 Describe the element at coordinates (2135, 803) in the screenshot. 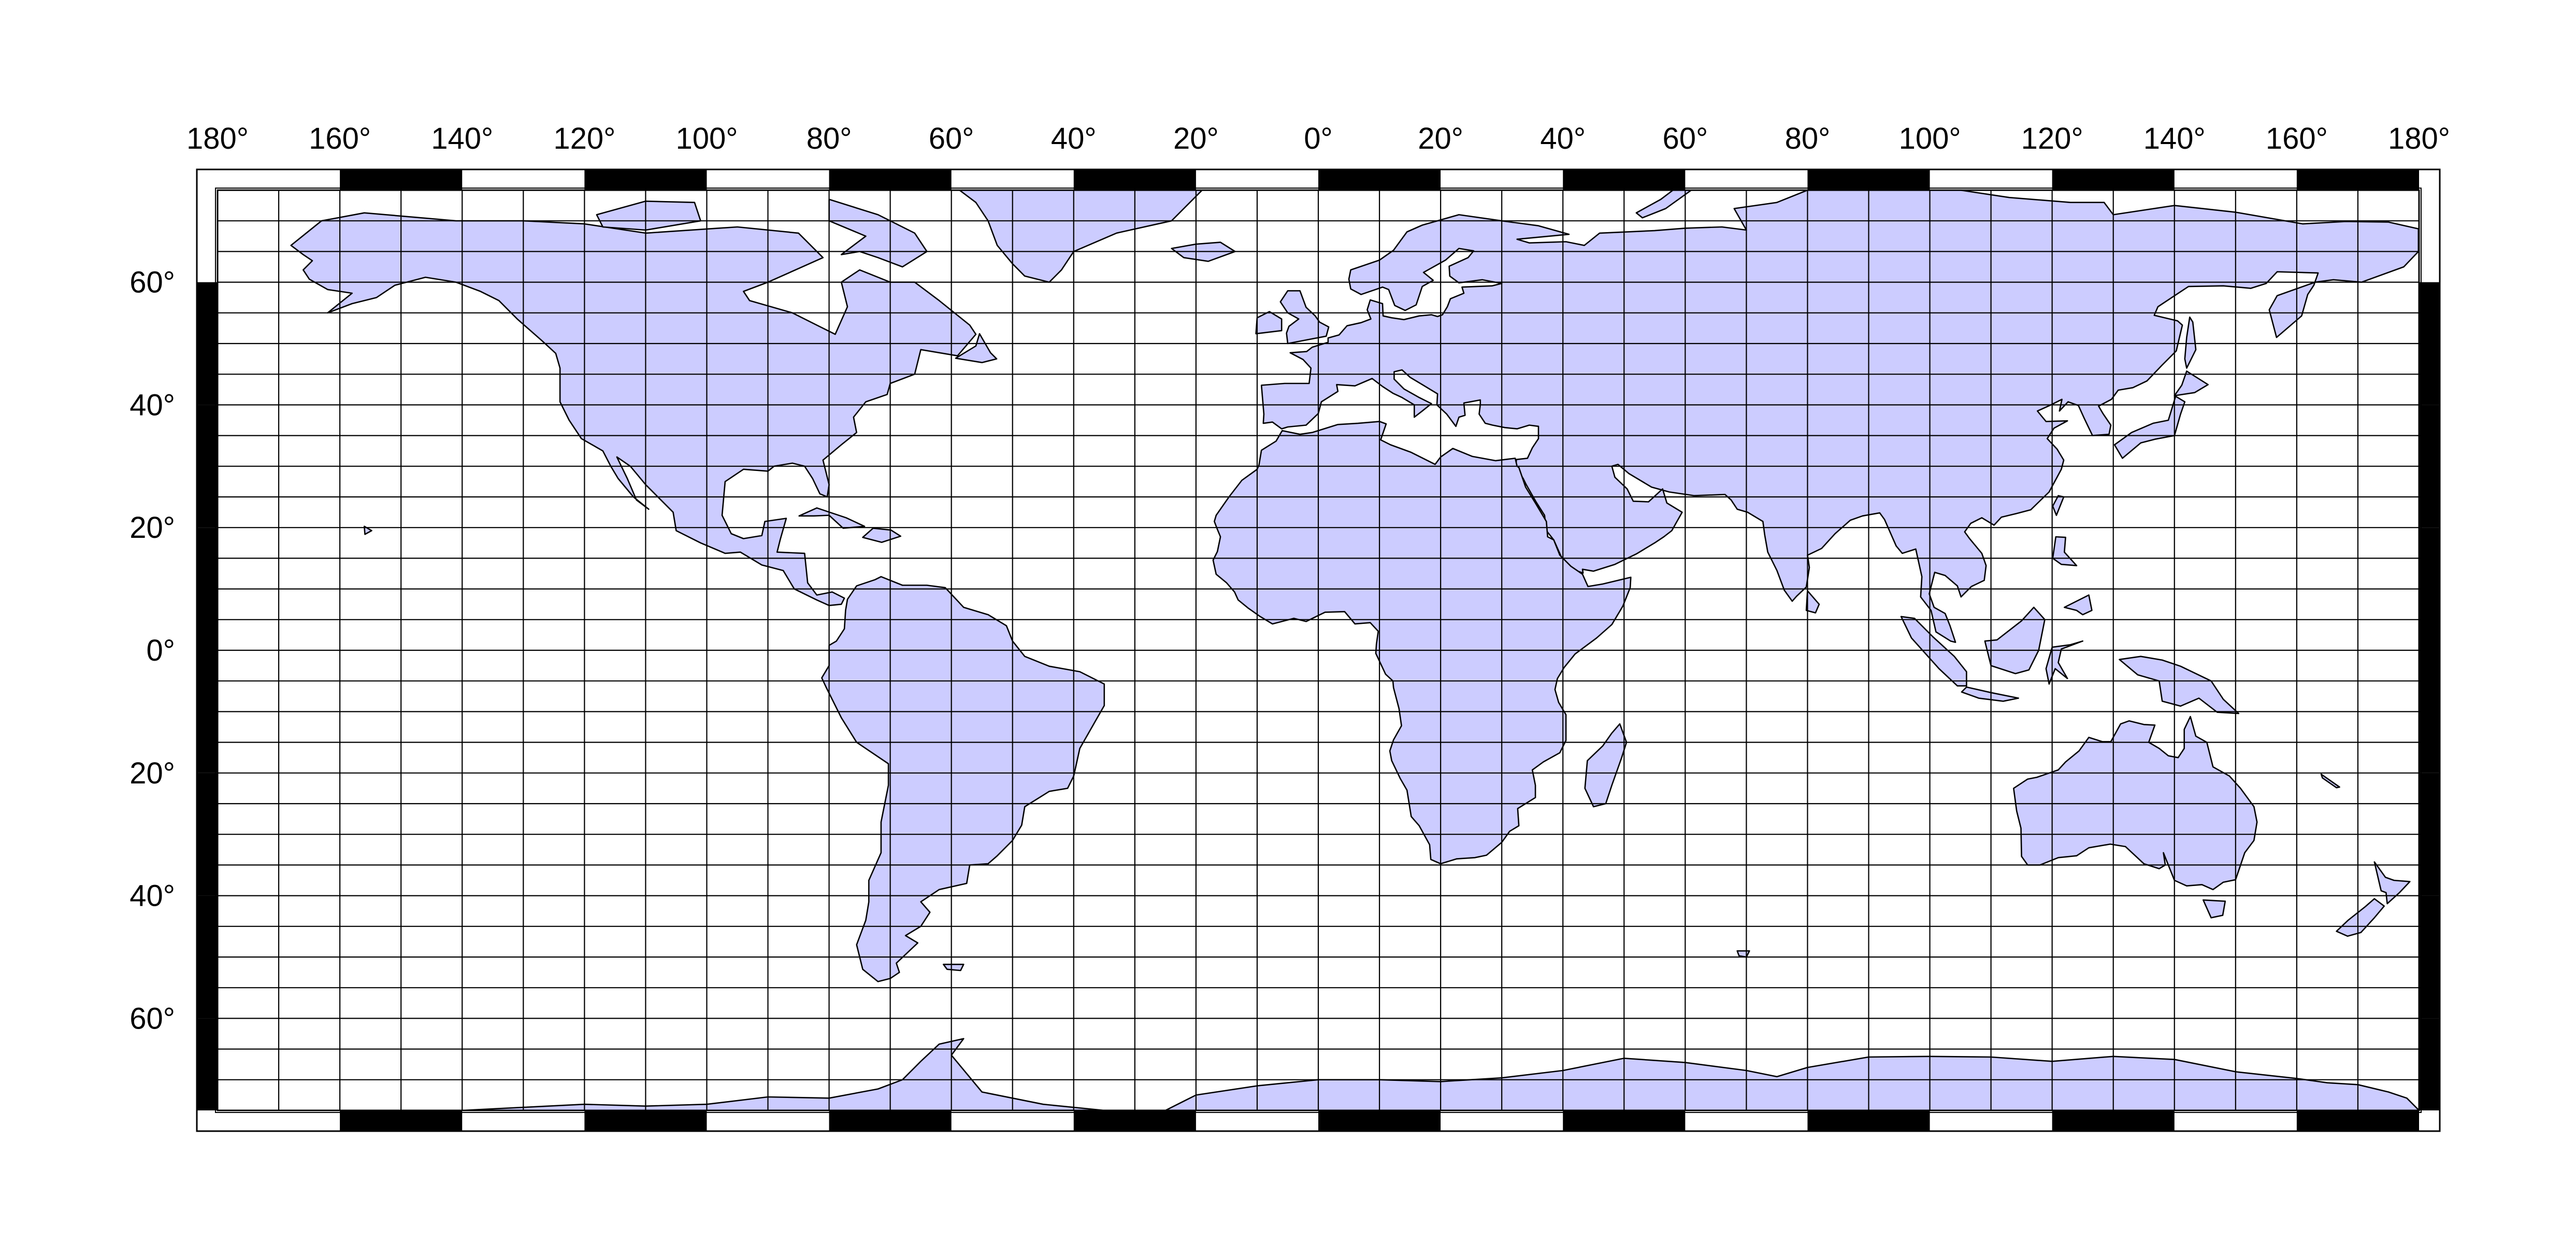

I see `landmass-australia` at that location.